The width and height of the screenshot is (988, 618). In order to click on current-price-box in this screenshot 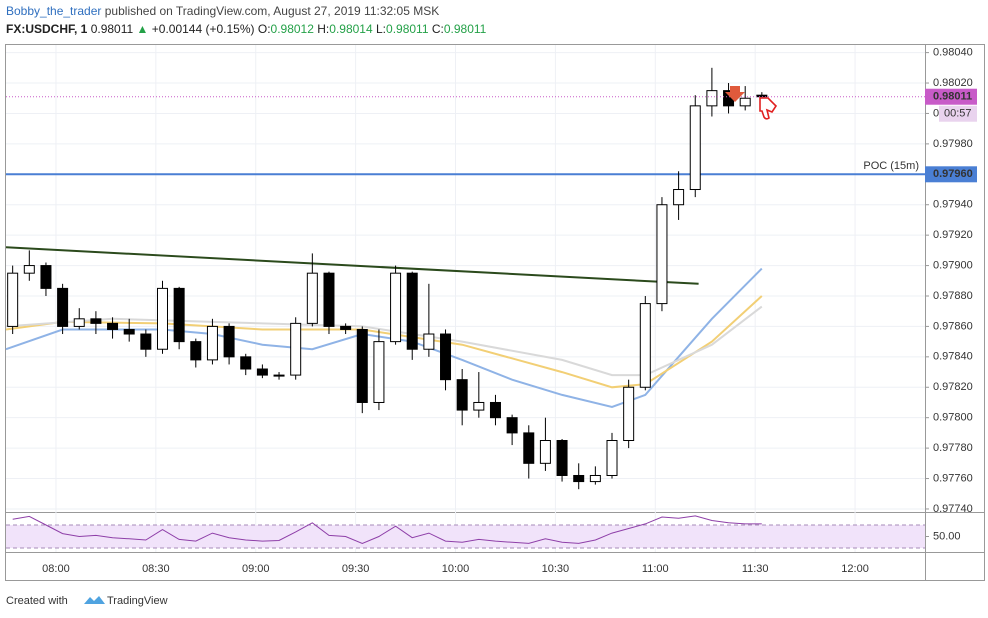, I will do `click(951, 96)`.